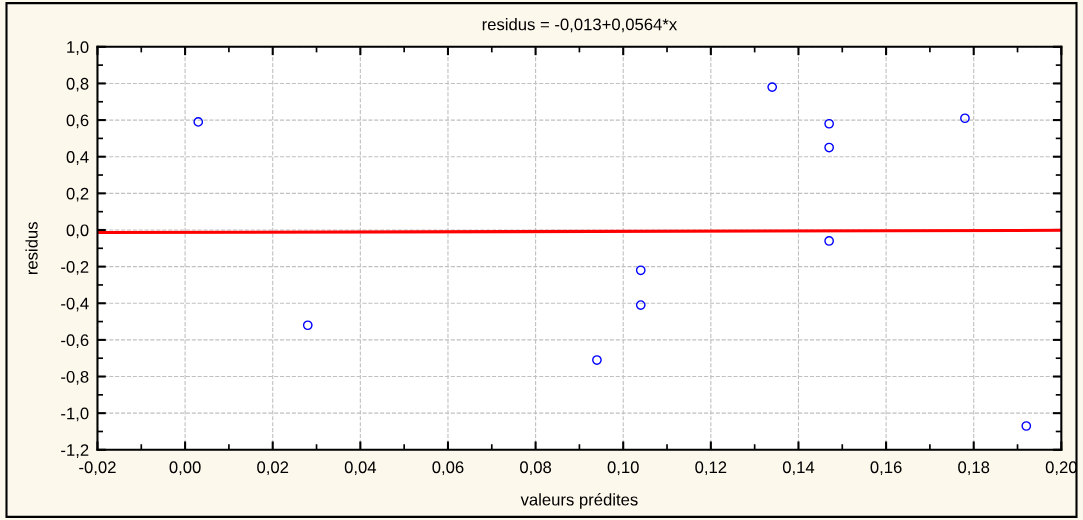  I want to click on x-tick-label: -0,02, so click(97, 468).